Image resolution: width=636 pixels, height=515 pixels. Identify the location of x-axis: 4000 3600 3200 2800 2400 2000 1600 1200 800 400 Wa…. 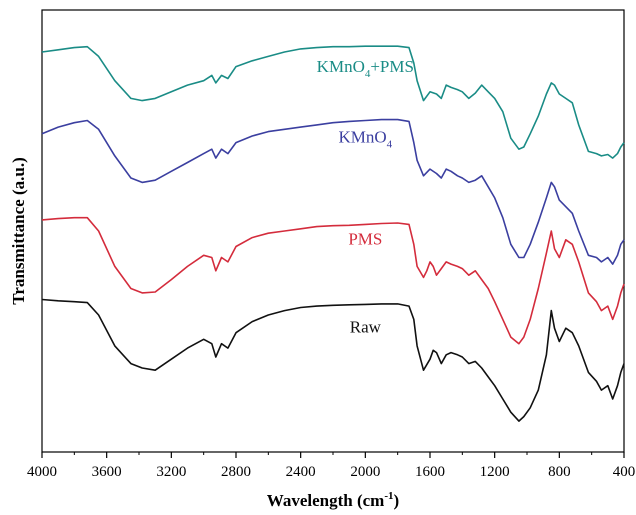
(331, 481).